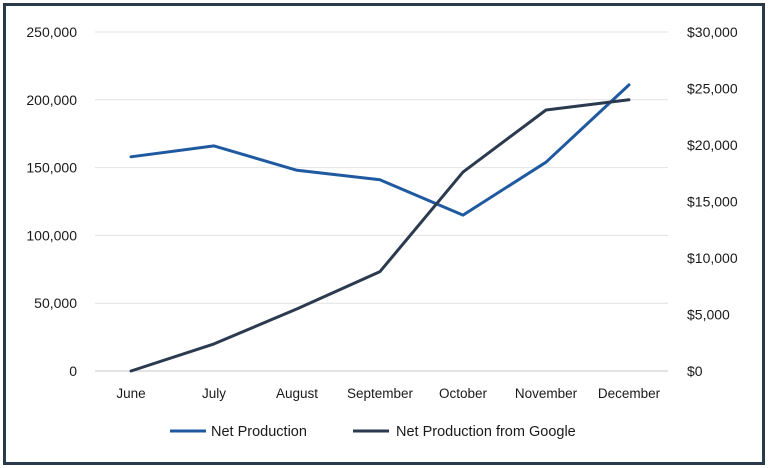 Image resolution: width=768 pixels, height=468 pixels. I want to click on x-axis-tick-label: July, so click(214, 393).